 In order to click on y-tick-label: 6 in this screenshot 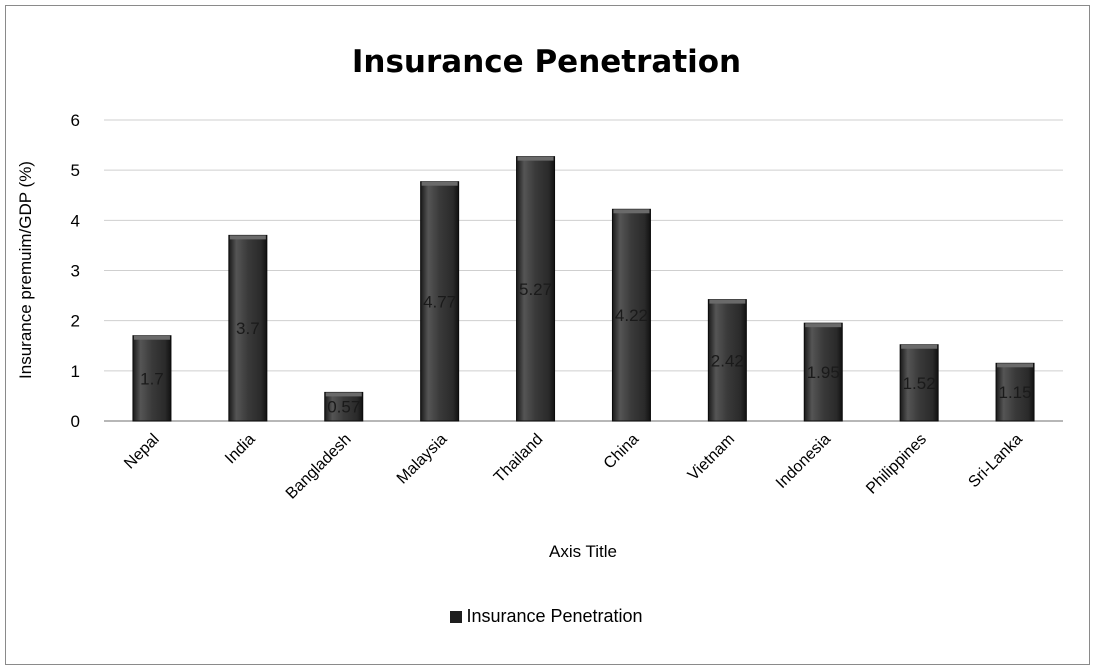, I will do `click(75, 120)`.